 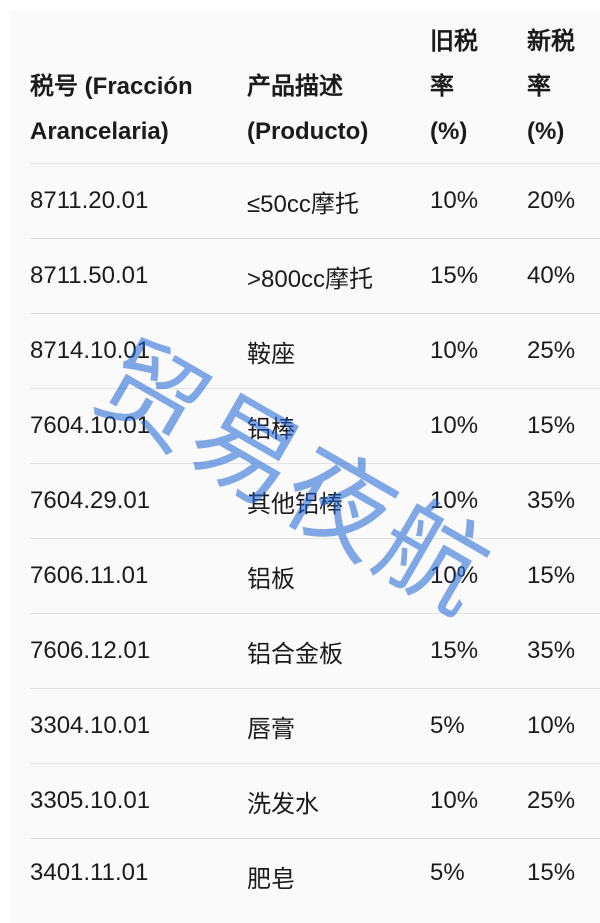 I want to click on product-cell: 肥皂, so click(x=271, y=879).